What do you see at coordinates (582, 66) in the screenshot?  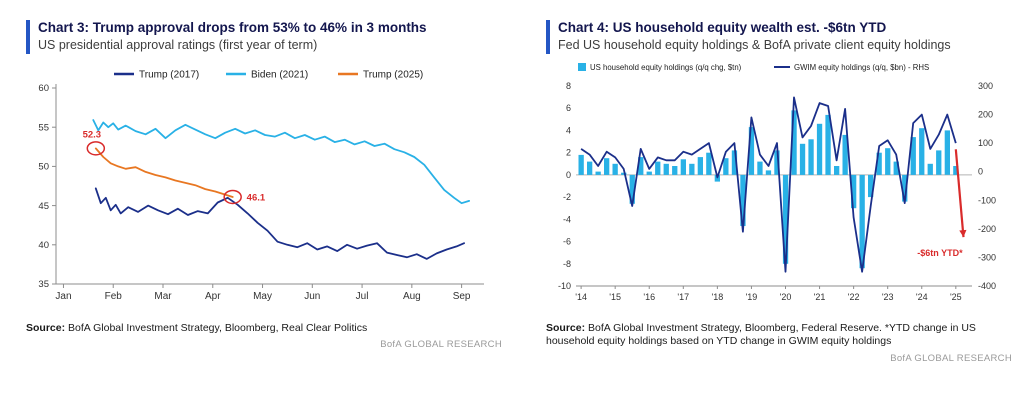 I see `legend-swatch-bar` at bounding box center [582, 66].